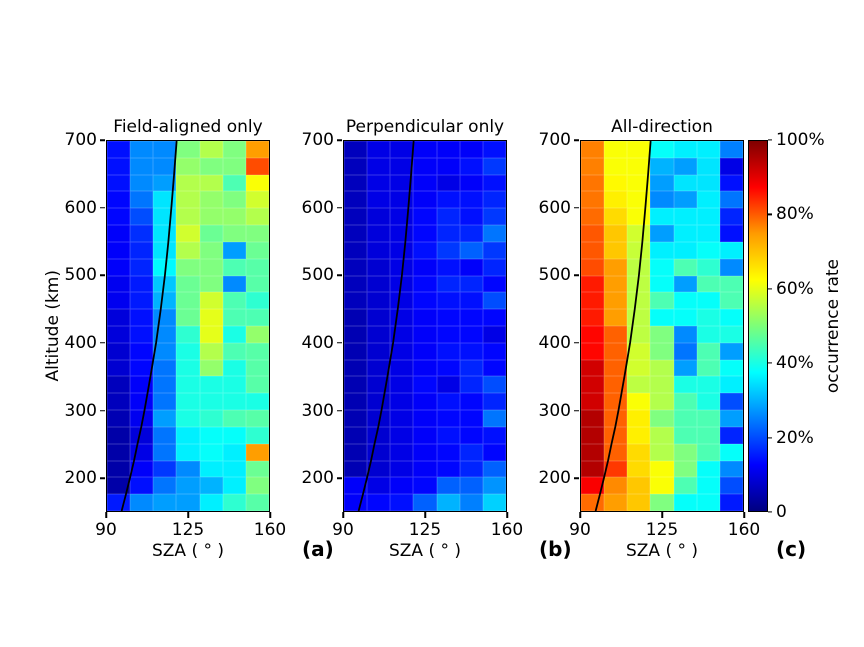 This screenshot has height=647, width=864. What do you see at coordinates (425, 127) in the screenshot?
I see `panel-title: Perpendicular only` at bounding box center [425, 127].